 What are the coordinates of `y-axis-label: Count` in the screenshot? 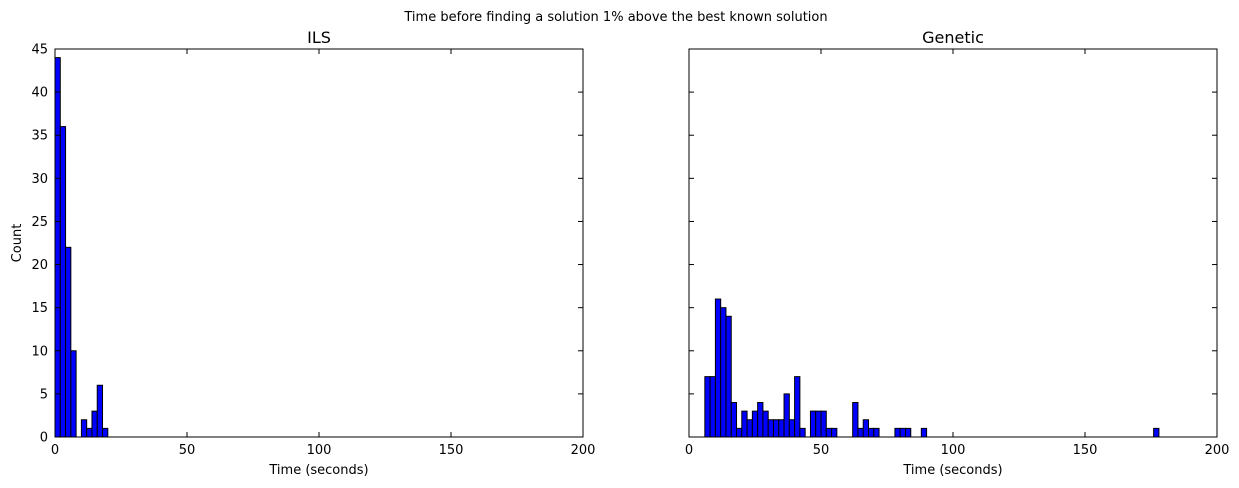 It's located at (17, 243).